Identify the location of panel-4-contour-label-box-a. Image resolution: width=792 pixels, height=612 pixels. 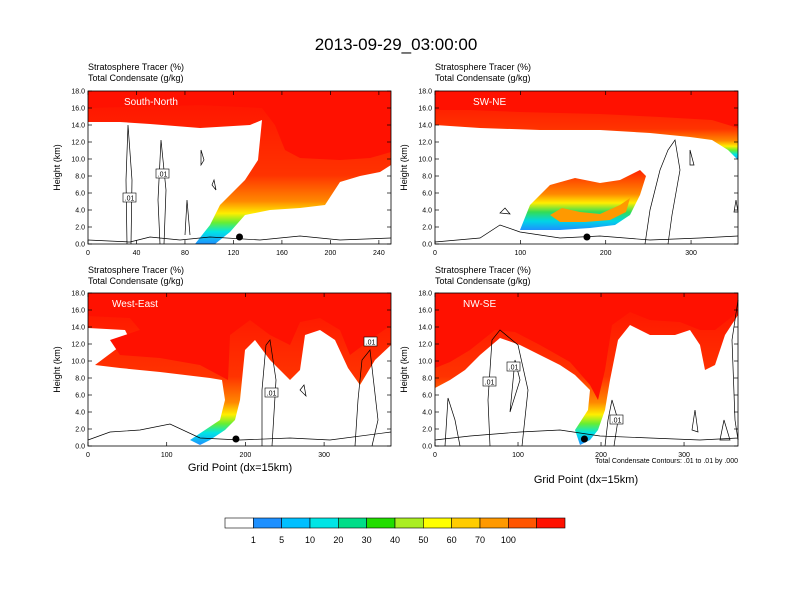
(489, 381).